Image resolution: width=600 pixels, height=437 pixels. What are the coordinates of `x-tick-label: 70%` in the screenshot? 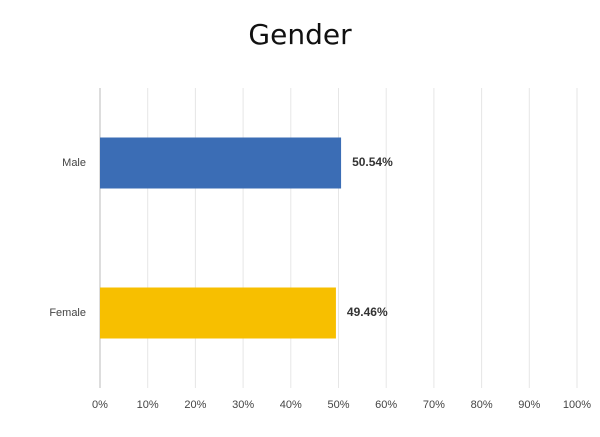 It's located at (434, 405).